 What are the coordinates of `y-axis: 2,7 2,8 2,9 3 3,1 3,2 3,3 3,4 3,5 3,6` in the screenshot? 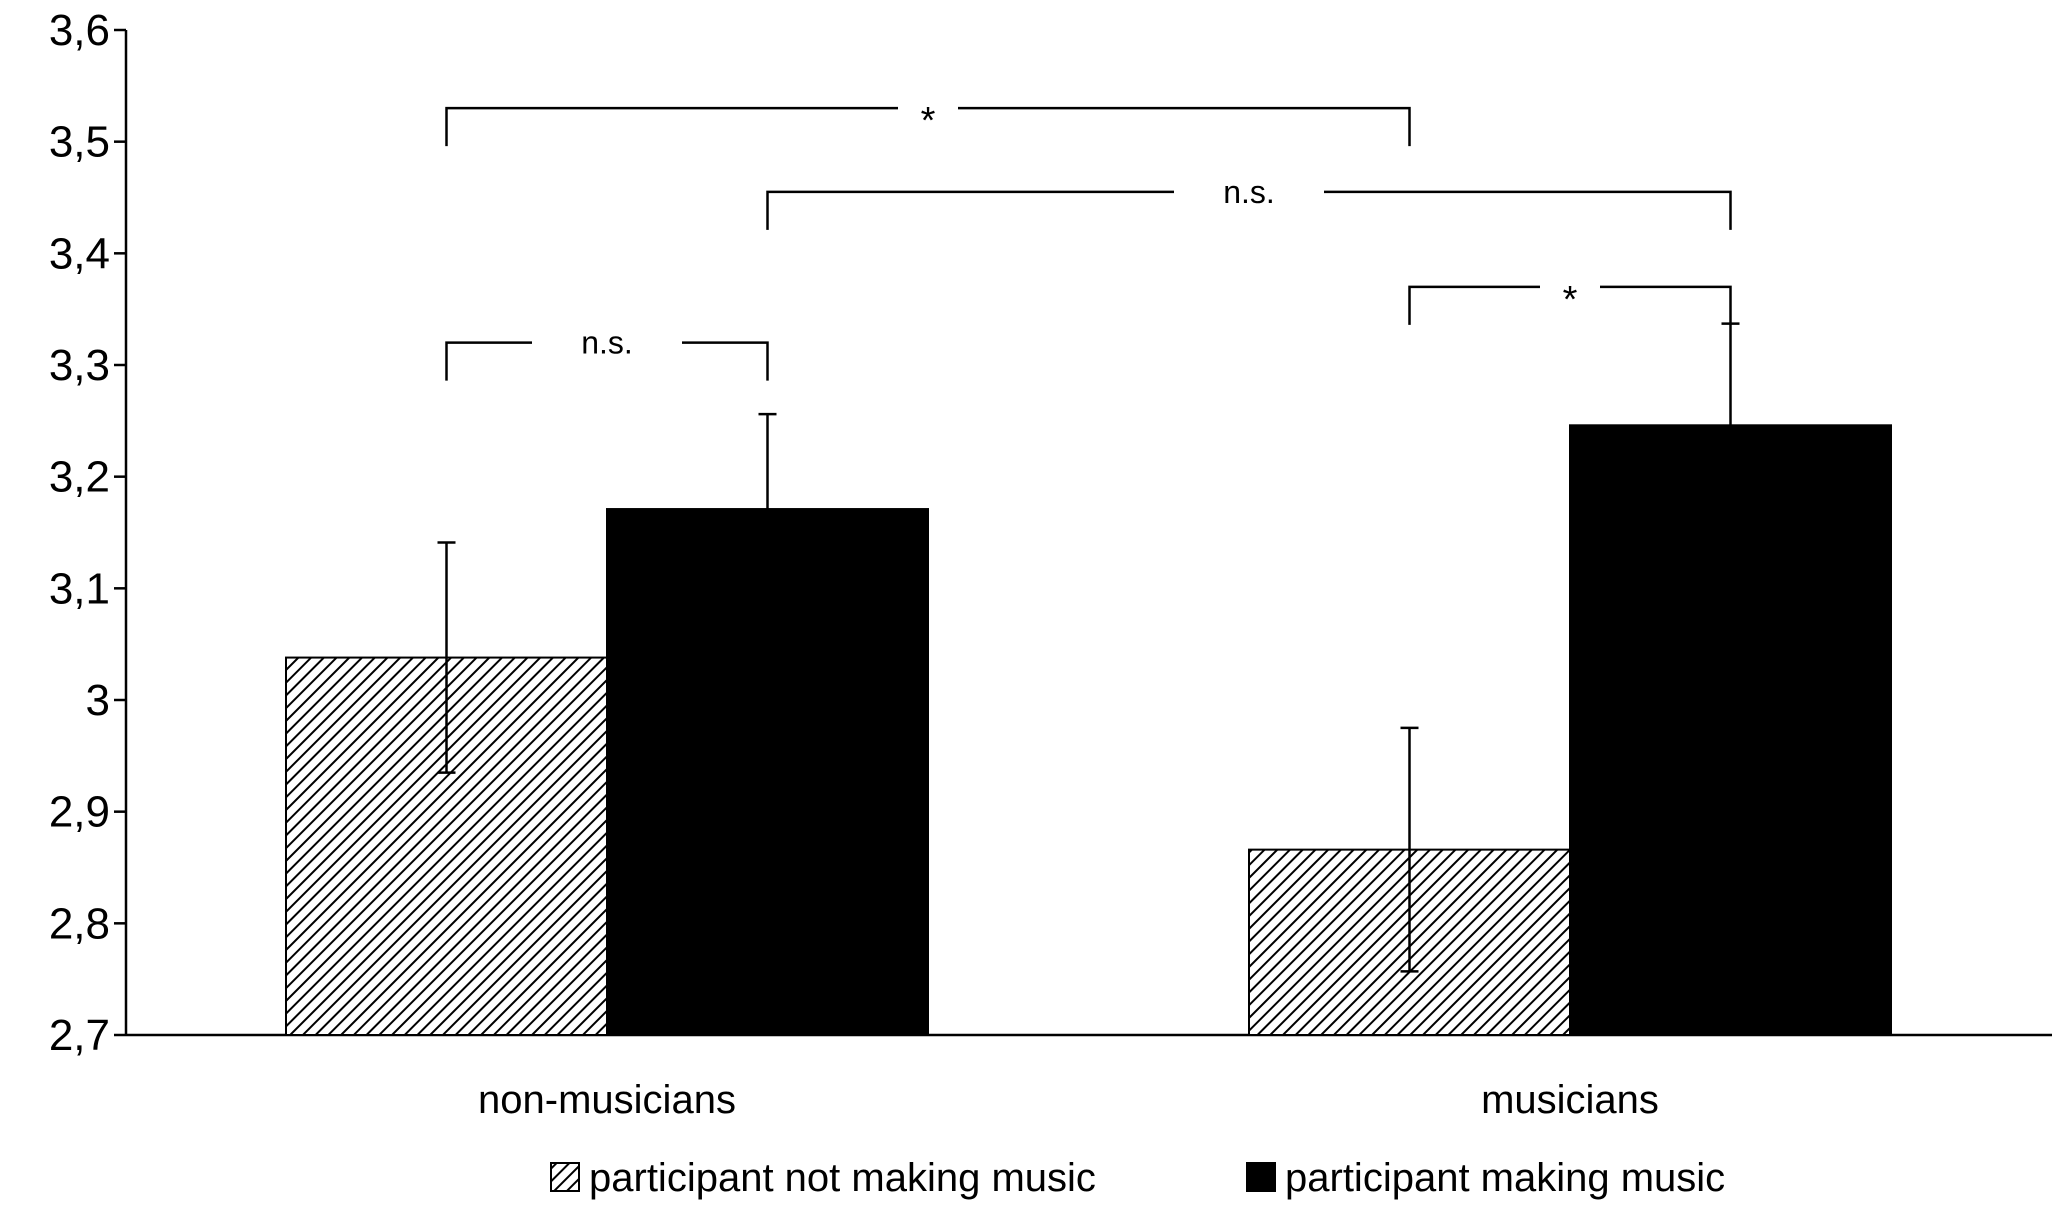 It's located at (88, 533).